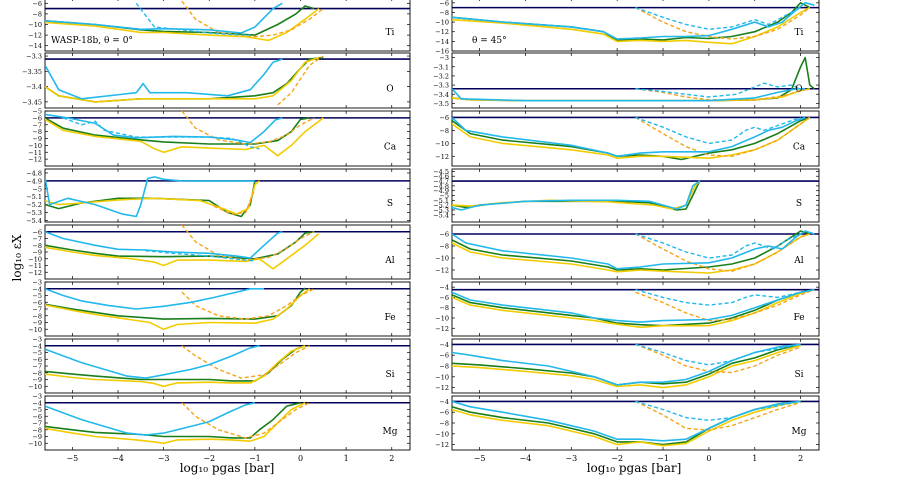 The width and height of the screenshot is (913, 498). I want to click on y-tick-label: −4.9, so click(441, 191).